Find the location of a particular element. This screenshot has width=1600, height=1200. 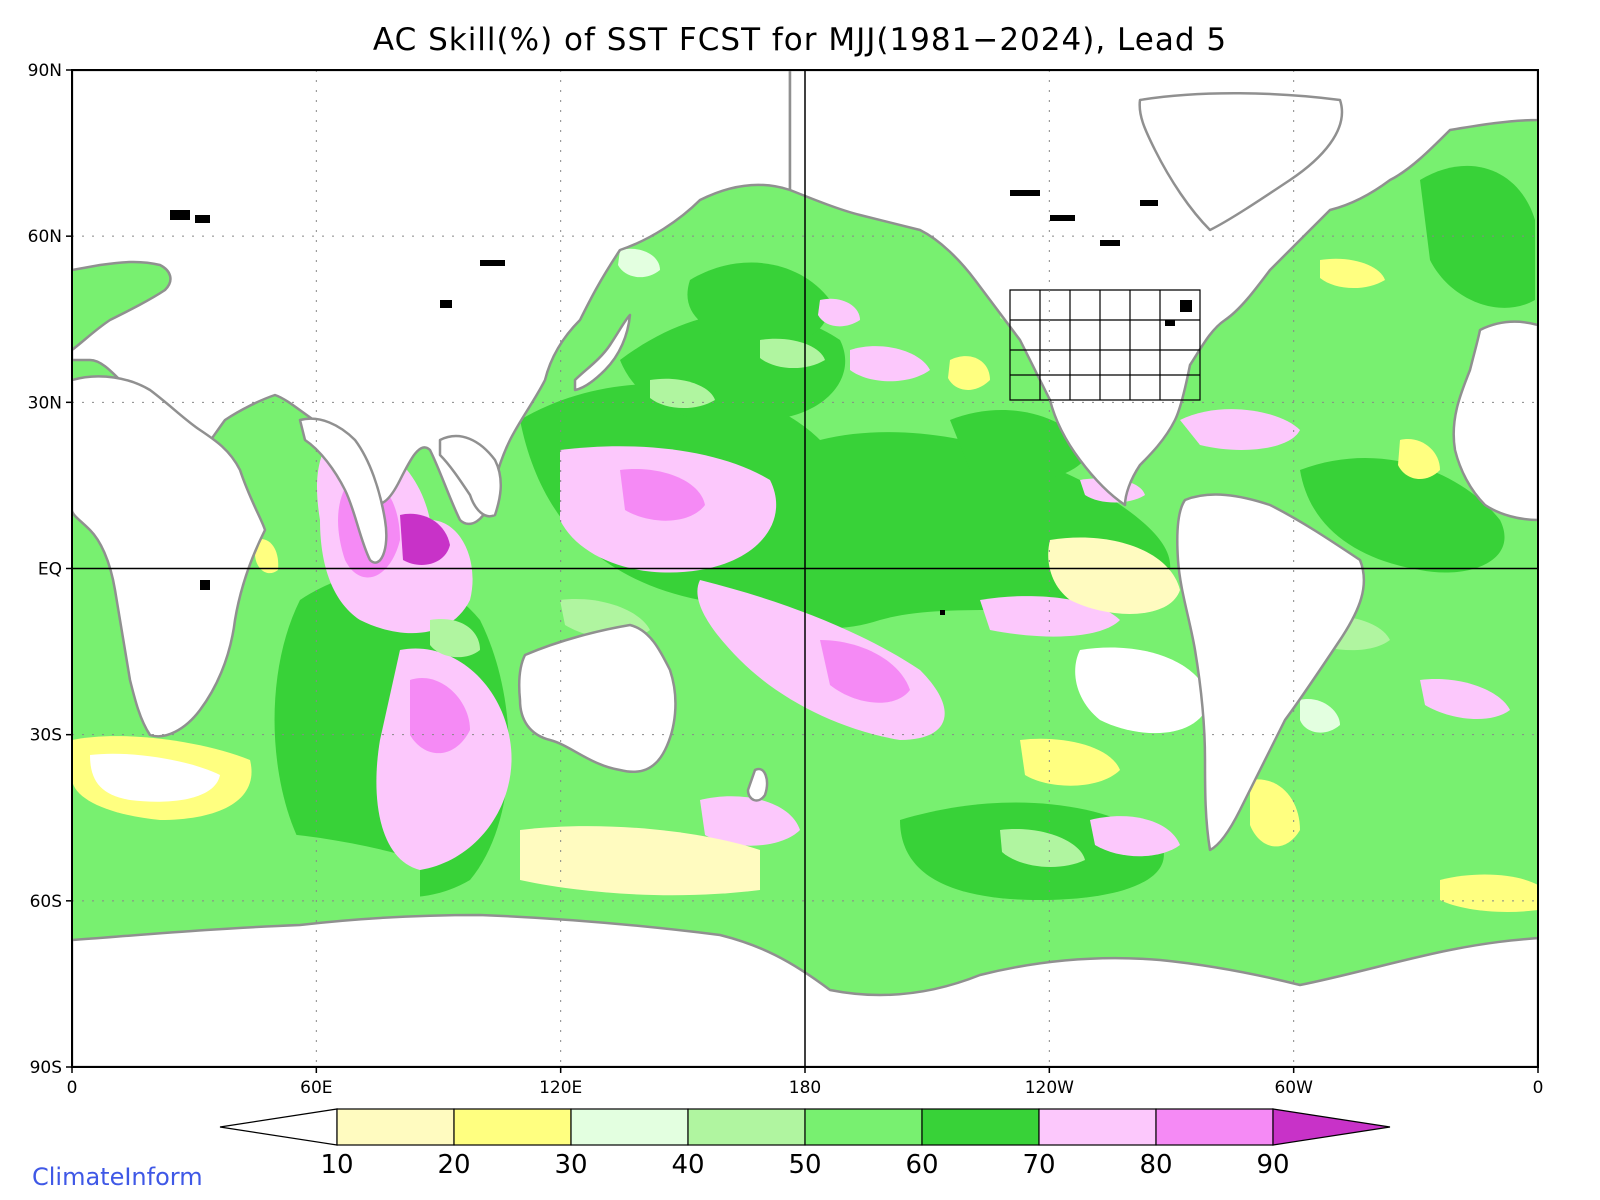

colorbar-level-label: 10 is located at coordinates (336, 1165).